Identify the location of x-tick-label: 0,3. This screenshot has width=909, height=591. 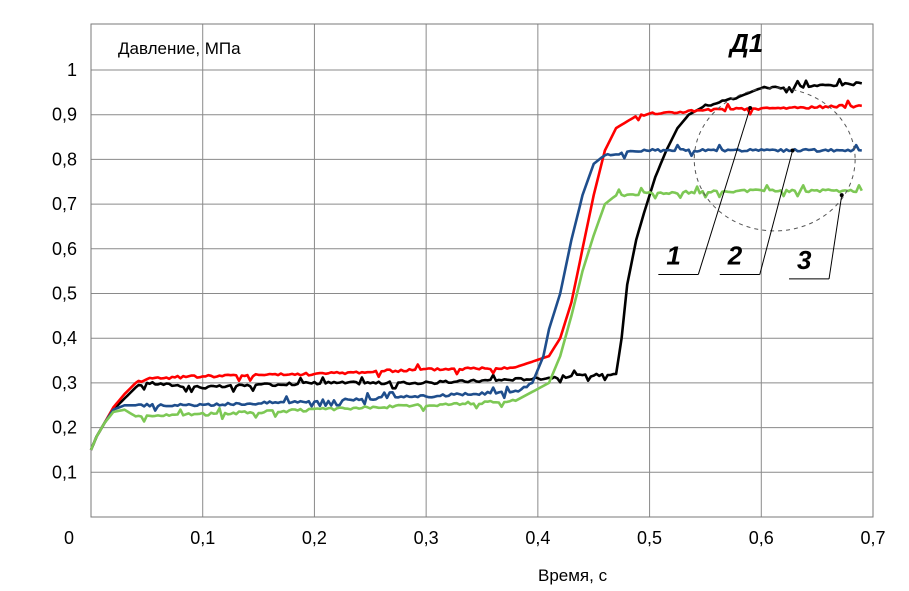
(426, 538).